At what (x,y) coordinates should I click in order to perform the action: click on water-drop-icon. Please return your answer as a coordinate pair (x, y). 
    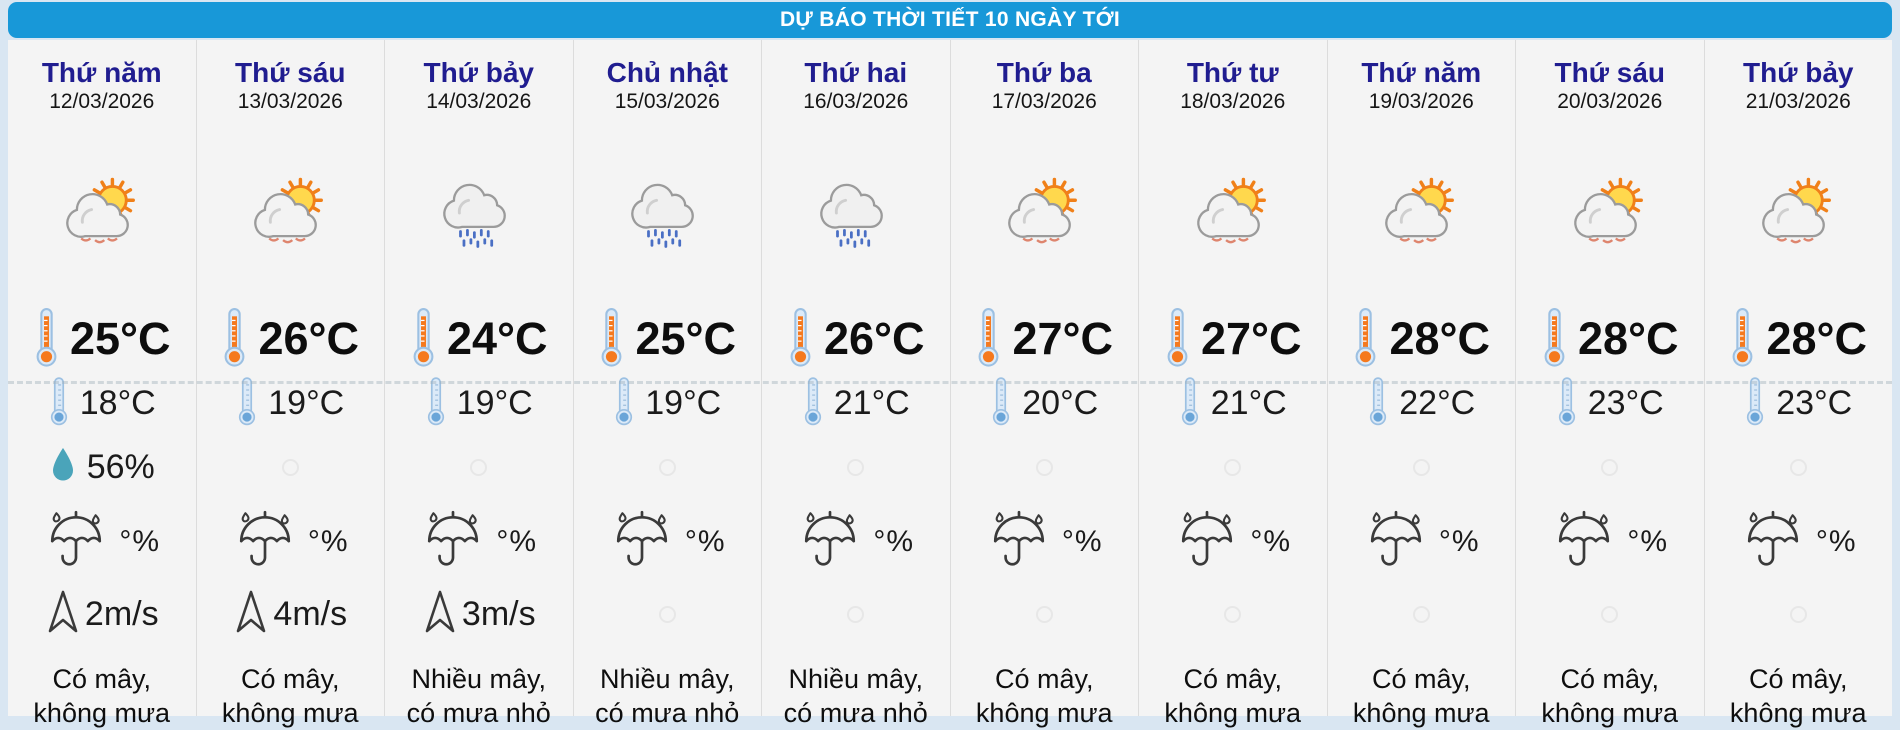
    Looking at the image, I should click on (63, 467).